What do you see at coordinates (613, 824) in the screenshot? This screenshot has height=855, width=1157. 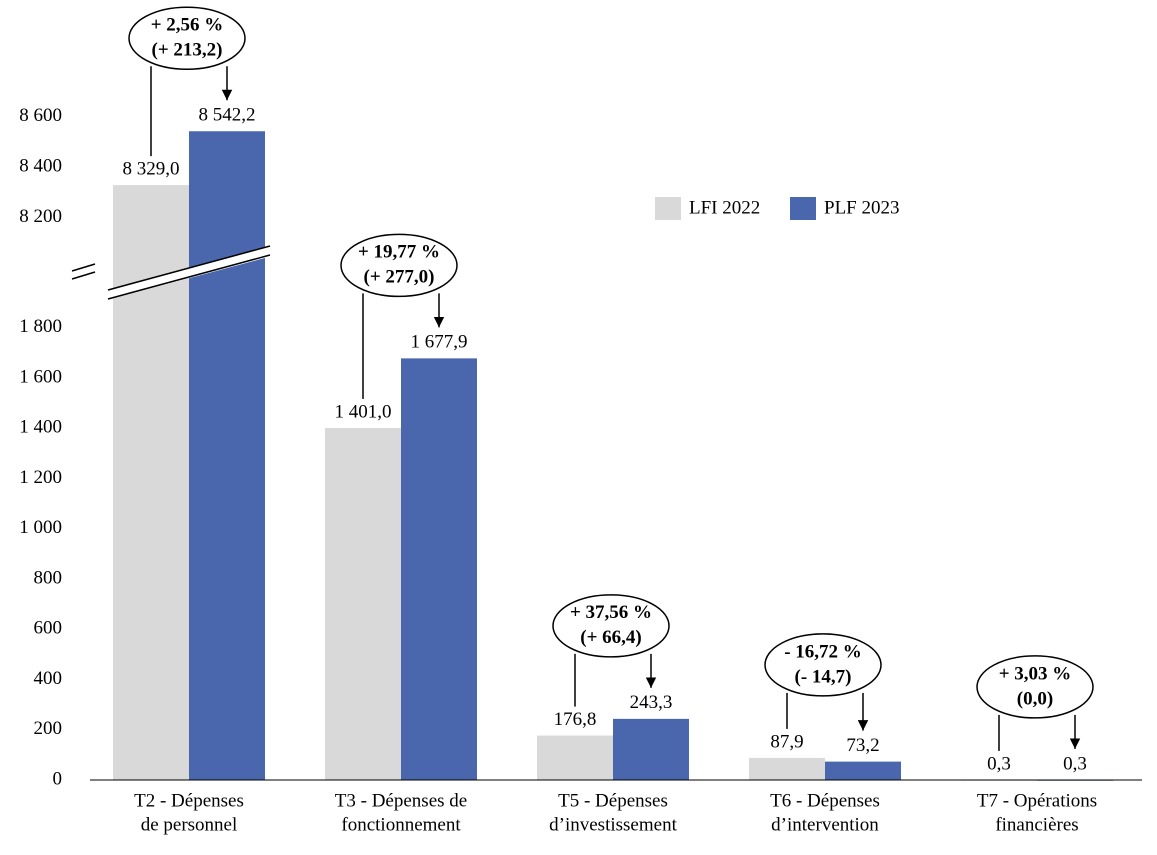 I see `x-tick-label: d’investissement` at bounding box center [613, 824].